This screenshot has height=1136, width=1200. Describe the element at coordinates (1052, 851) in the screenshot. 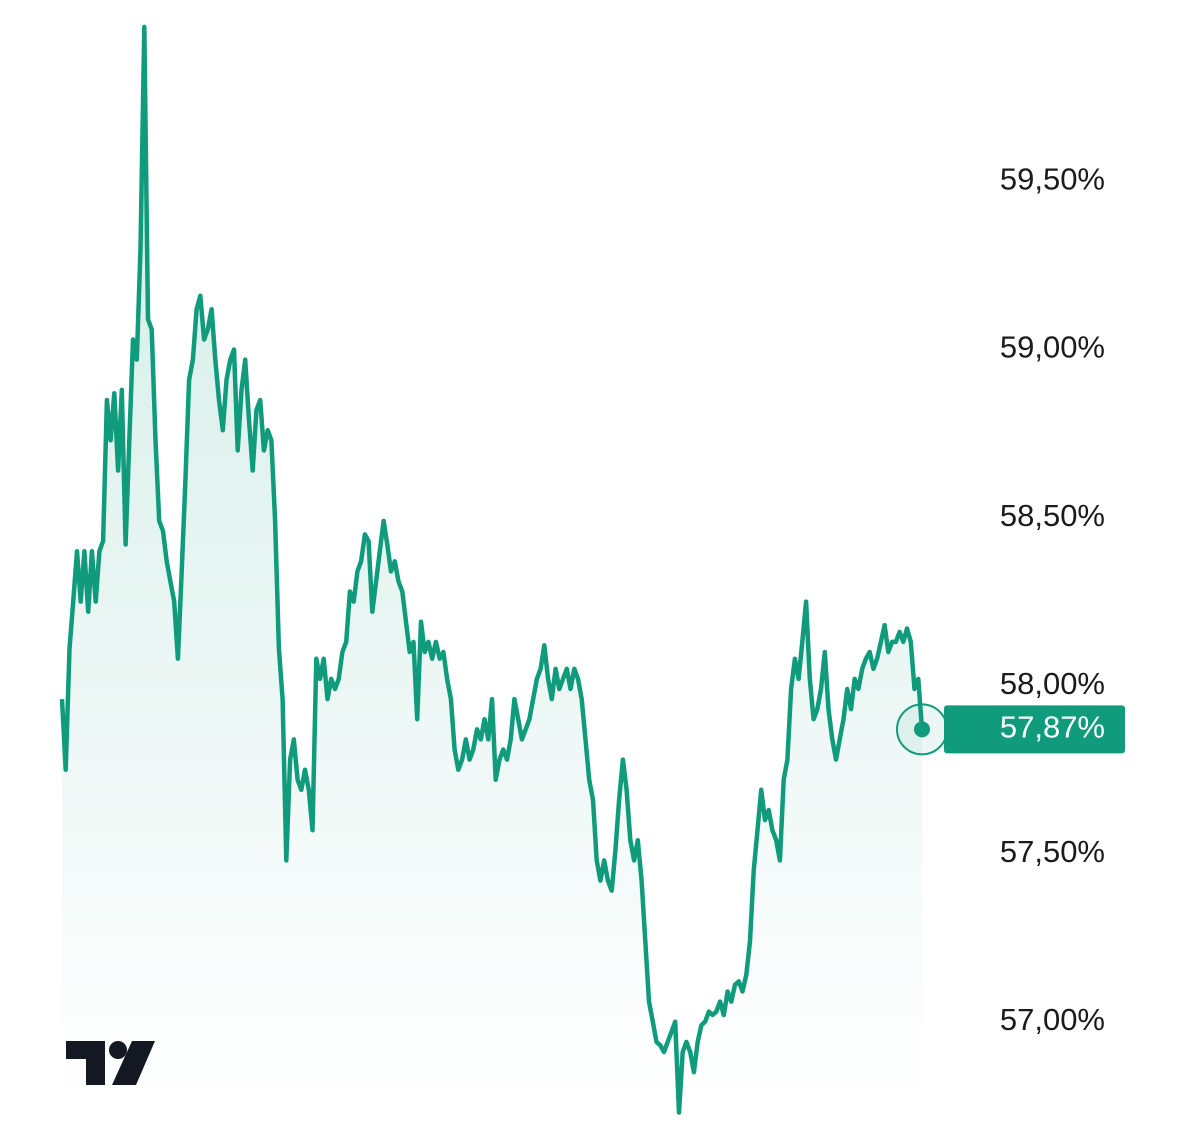

I see `y-tick-label: 57,50%` at that location.